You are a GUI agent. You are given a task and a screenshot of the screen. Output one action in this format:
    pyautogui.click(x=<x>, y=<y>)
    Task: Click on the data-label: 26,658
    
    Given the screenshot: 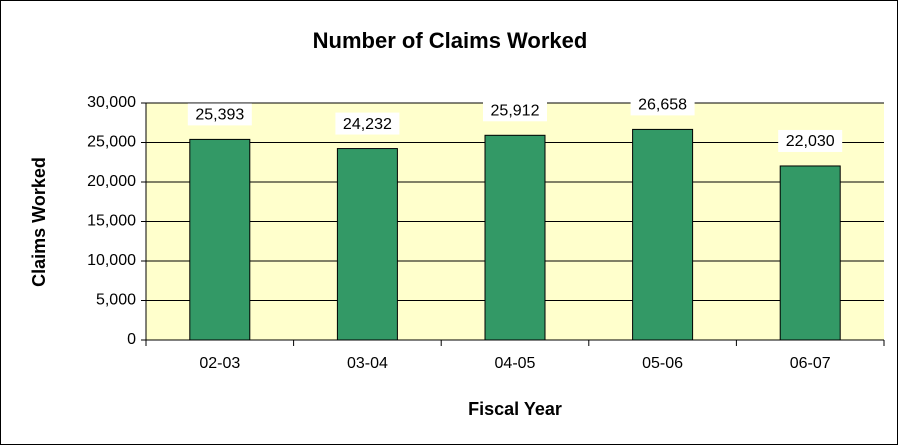 What is the action you would take?
    pyautogui.click(x=662, y=105)
    